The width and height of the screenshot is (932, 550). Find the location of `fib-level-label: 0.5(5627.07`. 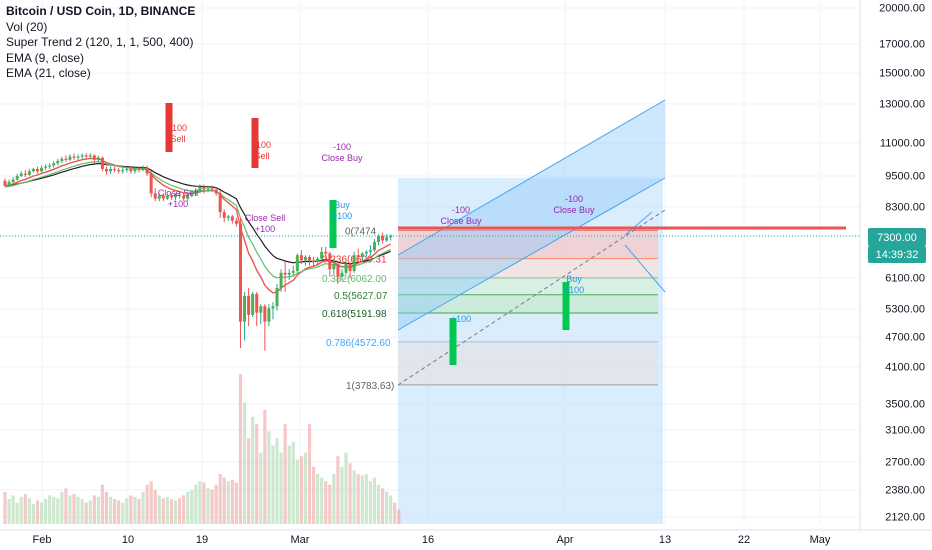

fib-level-label: 0.5(5627.07 is located at coordinates (361, 296).